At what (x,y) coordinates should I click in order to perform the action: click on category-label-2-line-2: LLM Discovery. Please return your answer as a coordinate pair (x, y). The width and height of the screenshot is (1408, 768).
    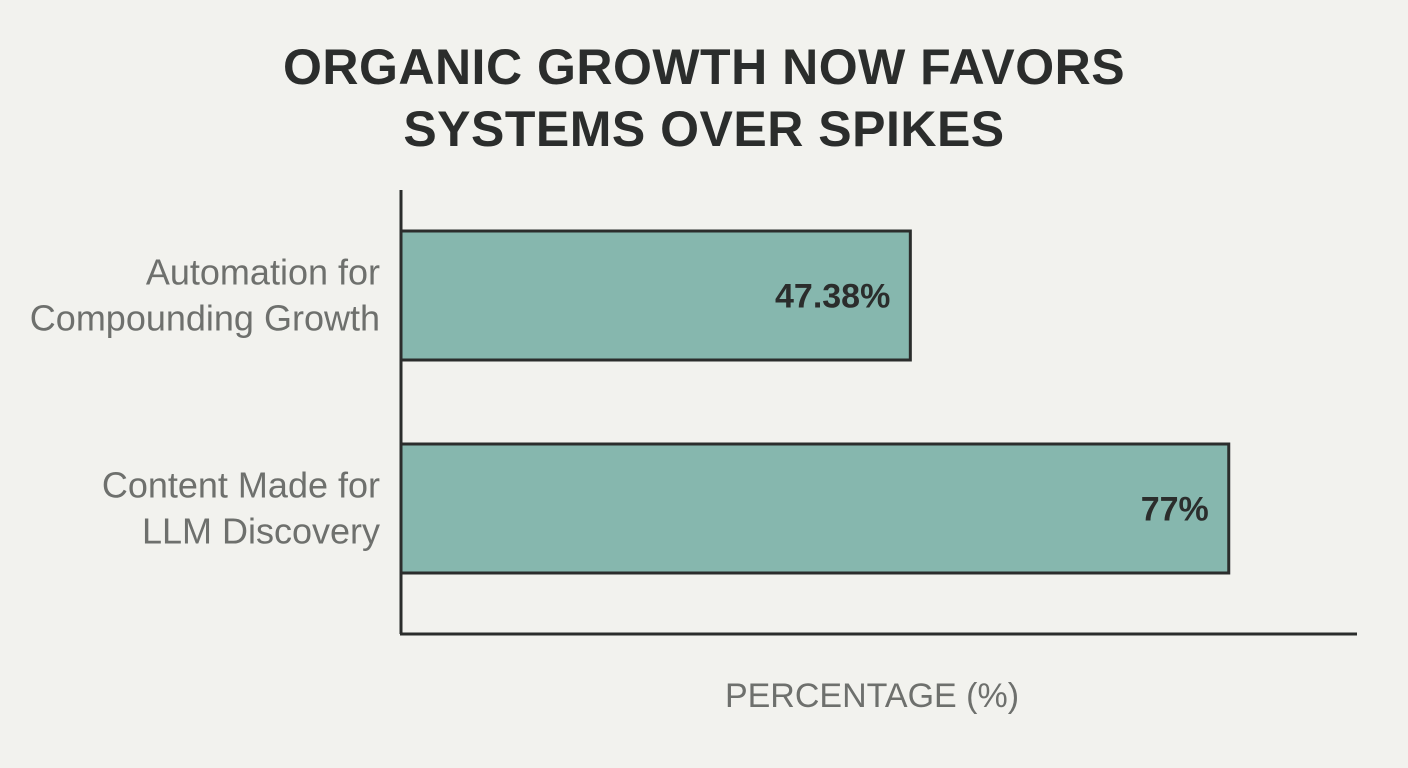
    Looking at the image, I should click on (261, 531).